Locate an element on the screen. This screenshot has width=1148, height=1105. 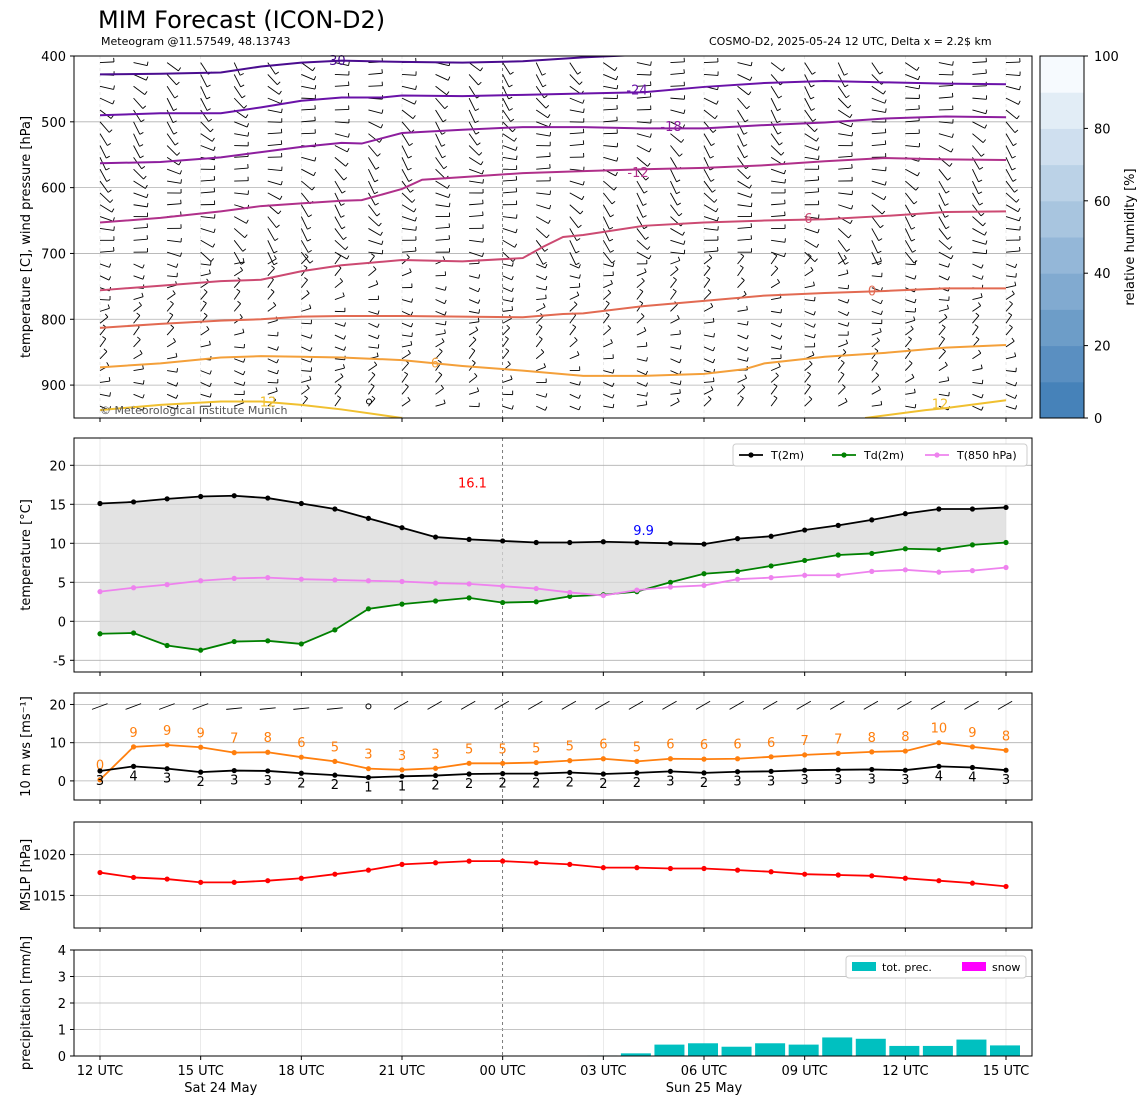
colorbar-tick-label: 100 is located at coordinates (1106, 57).